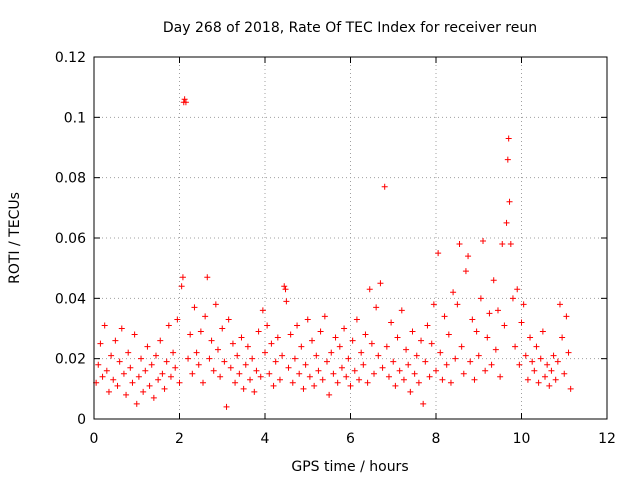 The image size is (640, 480). What do you see at coordinates (70, 239) in the screenshot?
I see `y-tick-label: 0.06` at bounding box center [70, 239].